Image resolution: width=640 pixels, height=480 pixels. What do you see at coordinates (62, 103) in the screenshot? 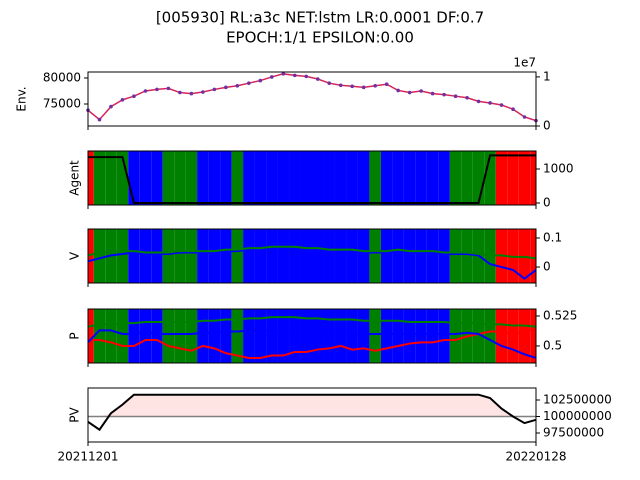
I see `y-tick-label: 75000` at bounding box center [62, 103].